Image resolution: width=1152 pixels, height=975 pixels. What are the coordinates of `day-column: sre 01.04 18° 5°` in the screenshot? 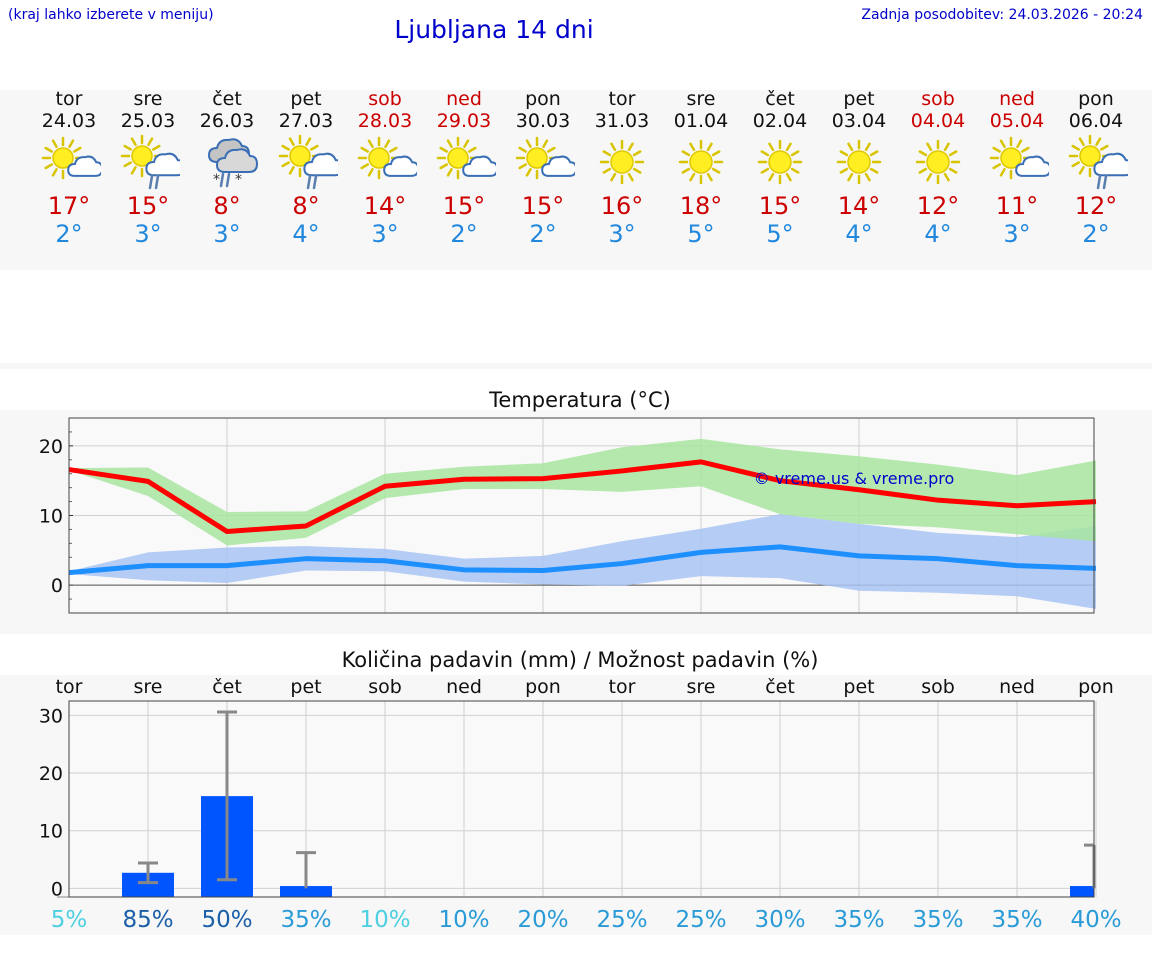 It's located at (701, 168).